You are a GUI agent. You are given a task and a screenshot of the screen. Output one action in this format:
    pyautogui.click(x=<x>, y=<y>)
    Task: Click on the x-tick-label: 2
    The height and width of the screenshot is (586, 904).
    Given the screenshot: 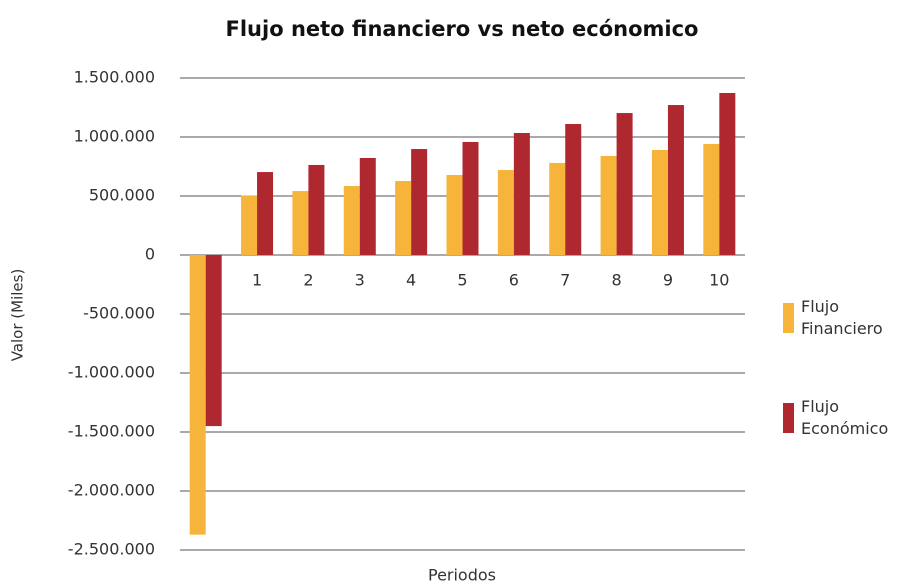 What is the action you would take?
    pyautogui.click(x=308, y=280)
    